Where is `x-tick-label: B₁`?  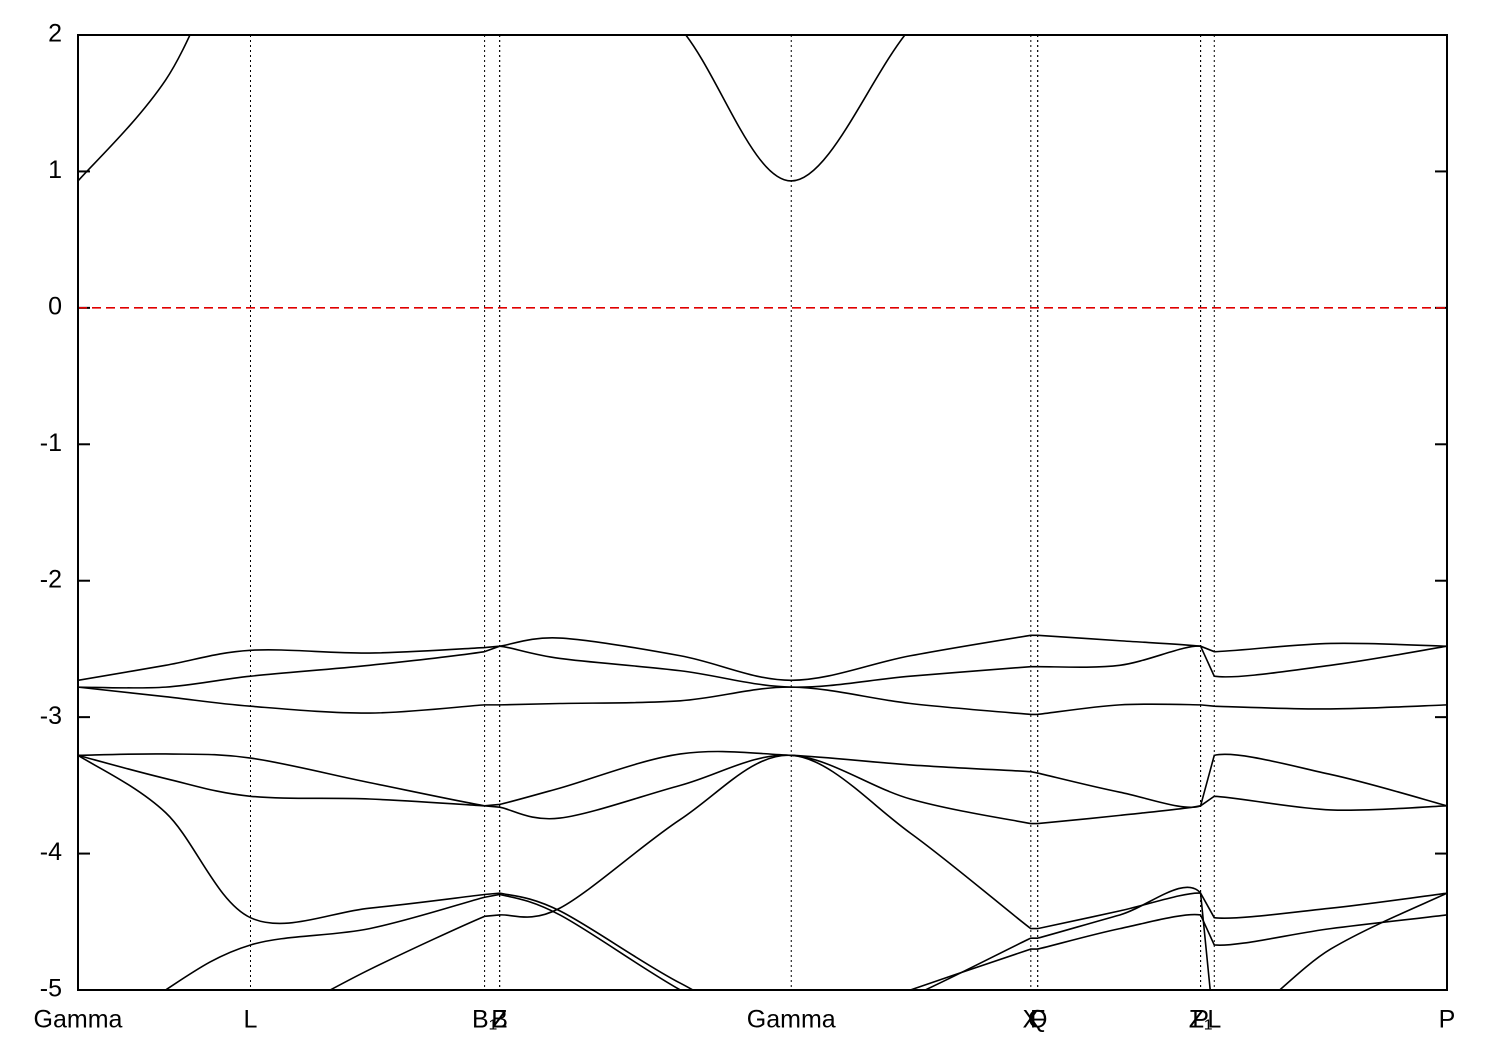
x-tick-label: B₁ is located at coordinates (484, 1020).